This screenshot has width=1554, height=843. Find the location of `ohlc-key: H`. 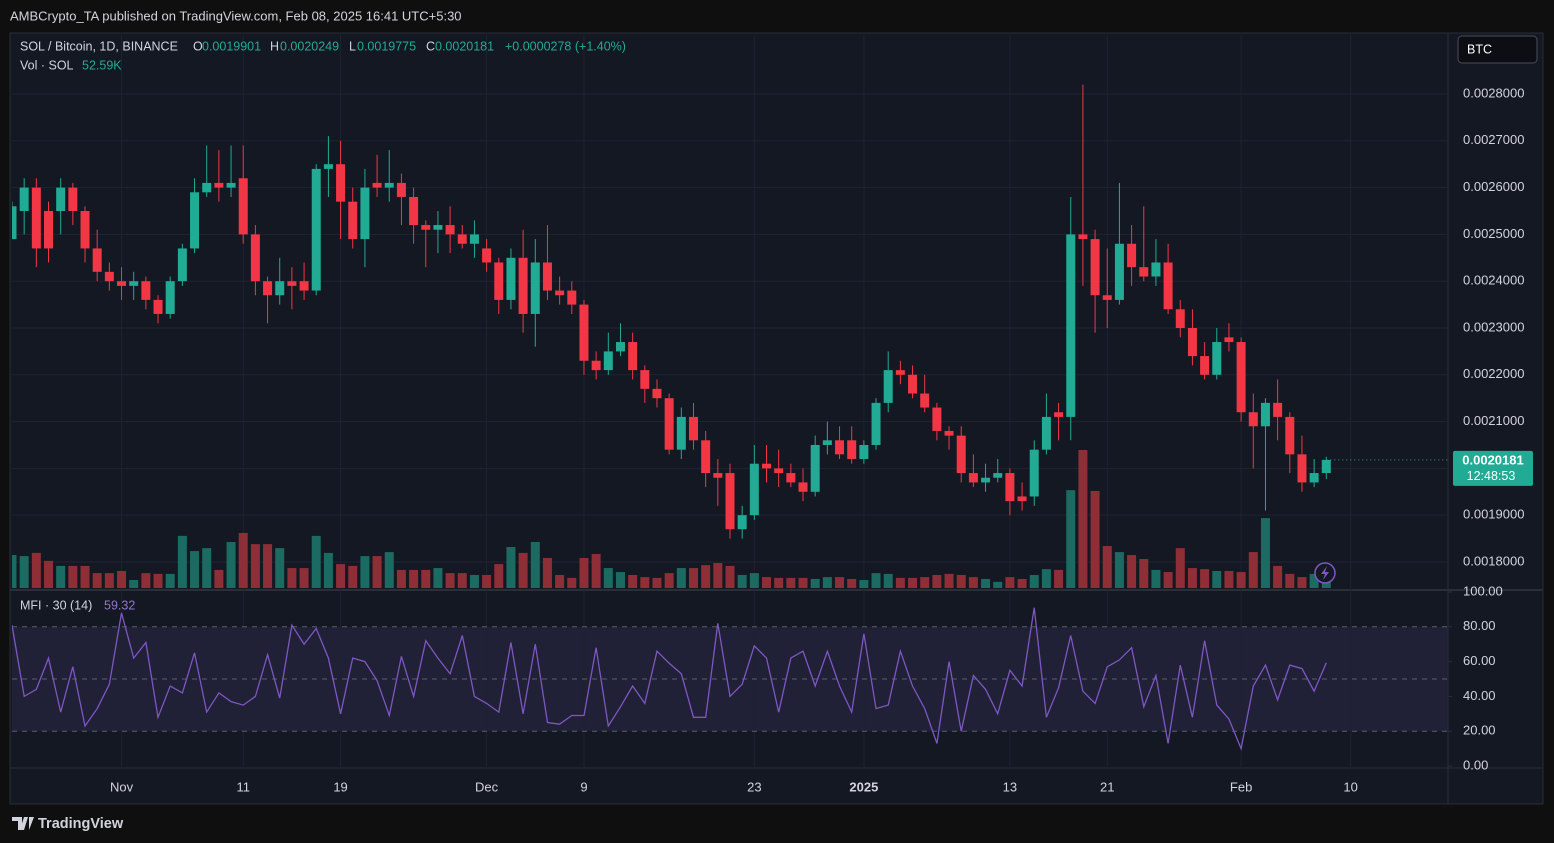

ohlc-key: H is located at coordinates (274, 46).